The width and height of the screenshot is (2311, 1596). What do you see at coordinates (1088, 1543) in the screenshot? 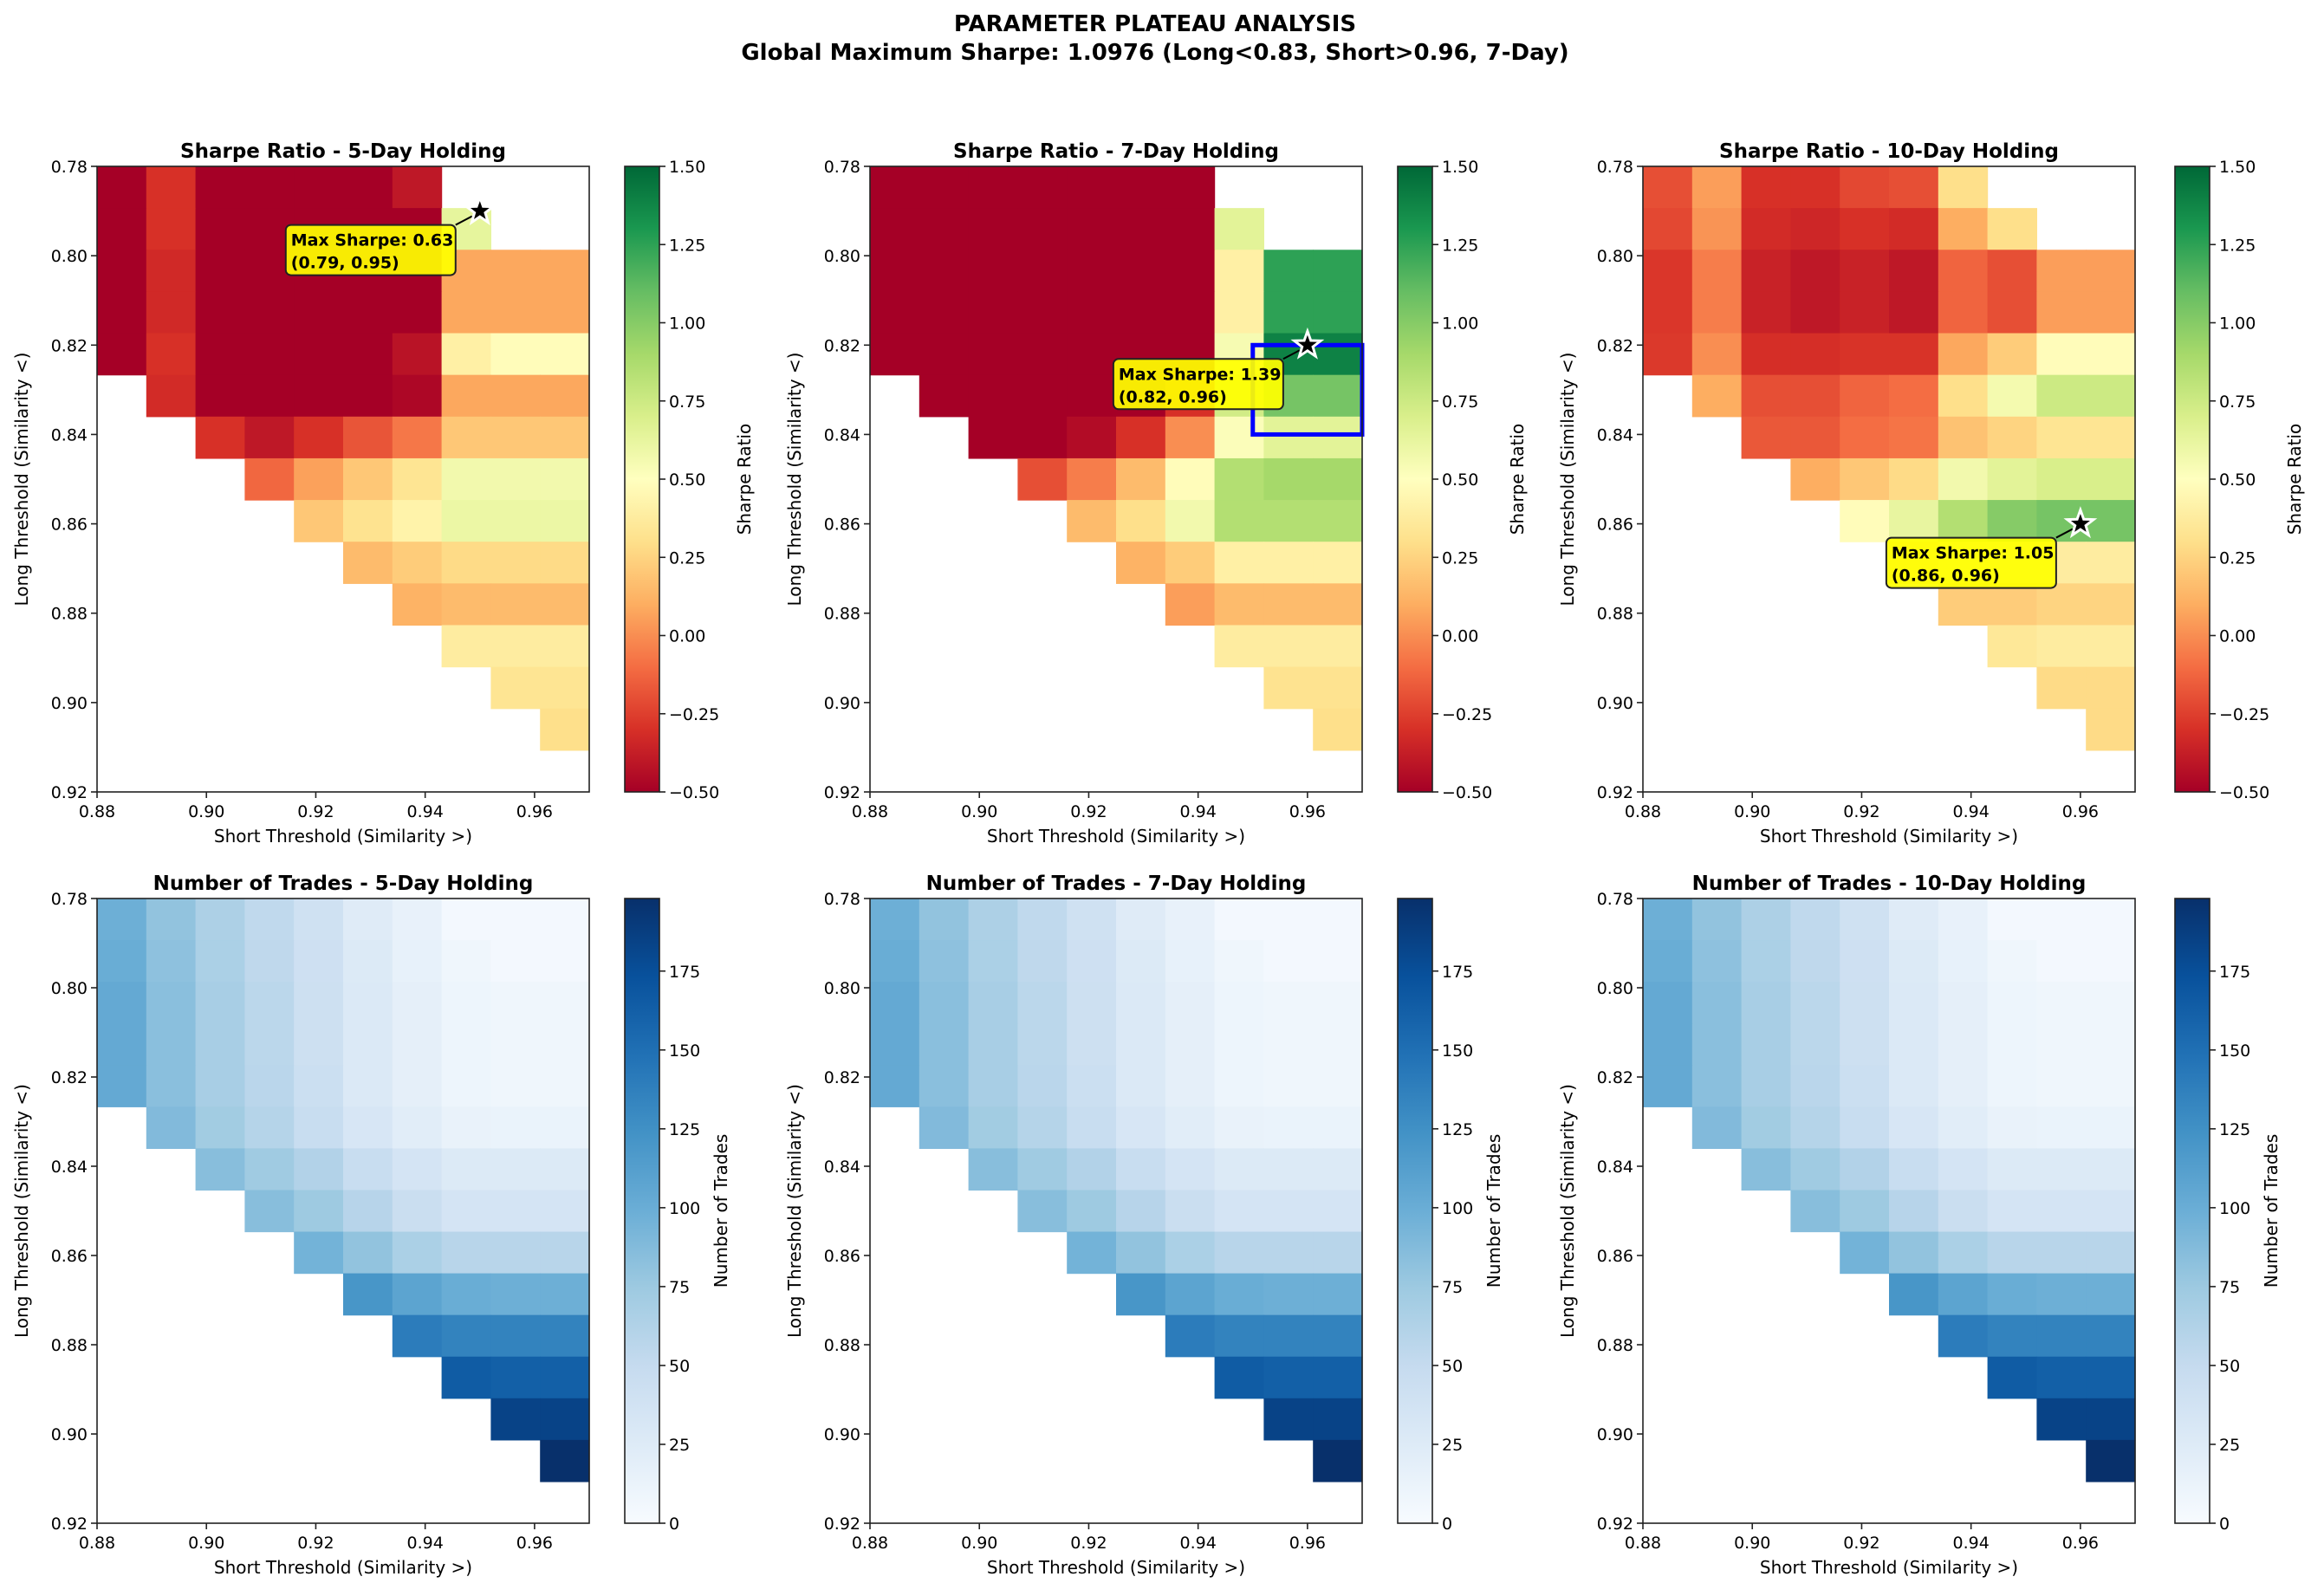
I see `x-tick-label: 0.92` at bounding box center [1088, 1543].